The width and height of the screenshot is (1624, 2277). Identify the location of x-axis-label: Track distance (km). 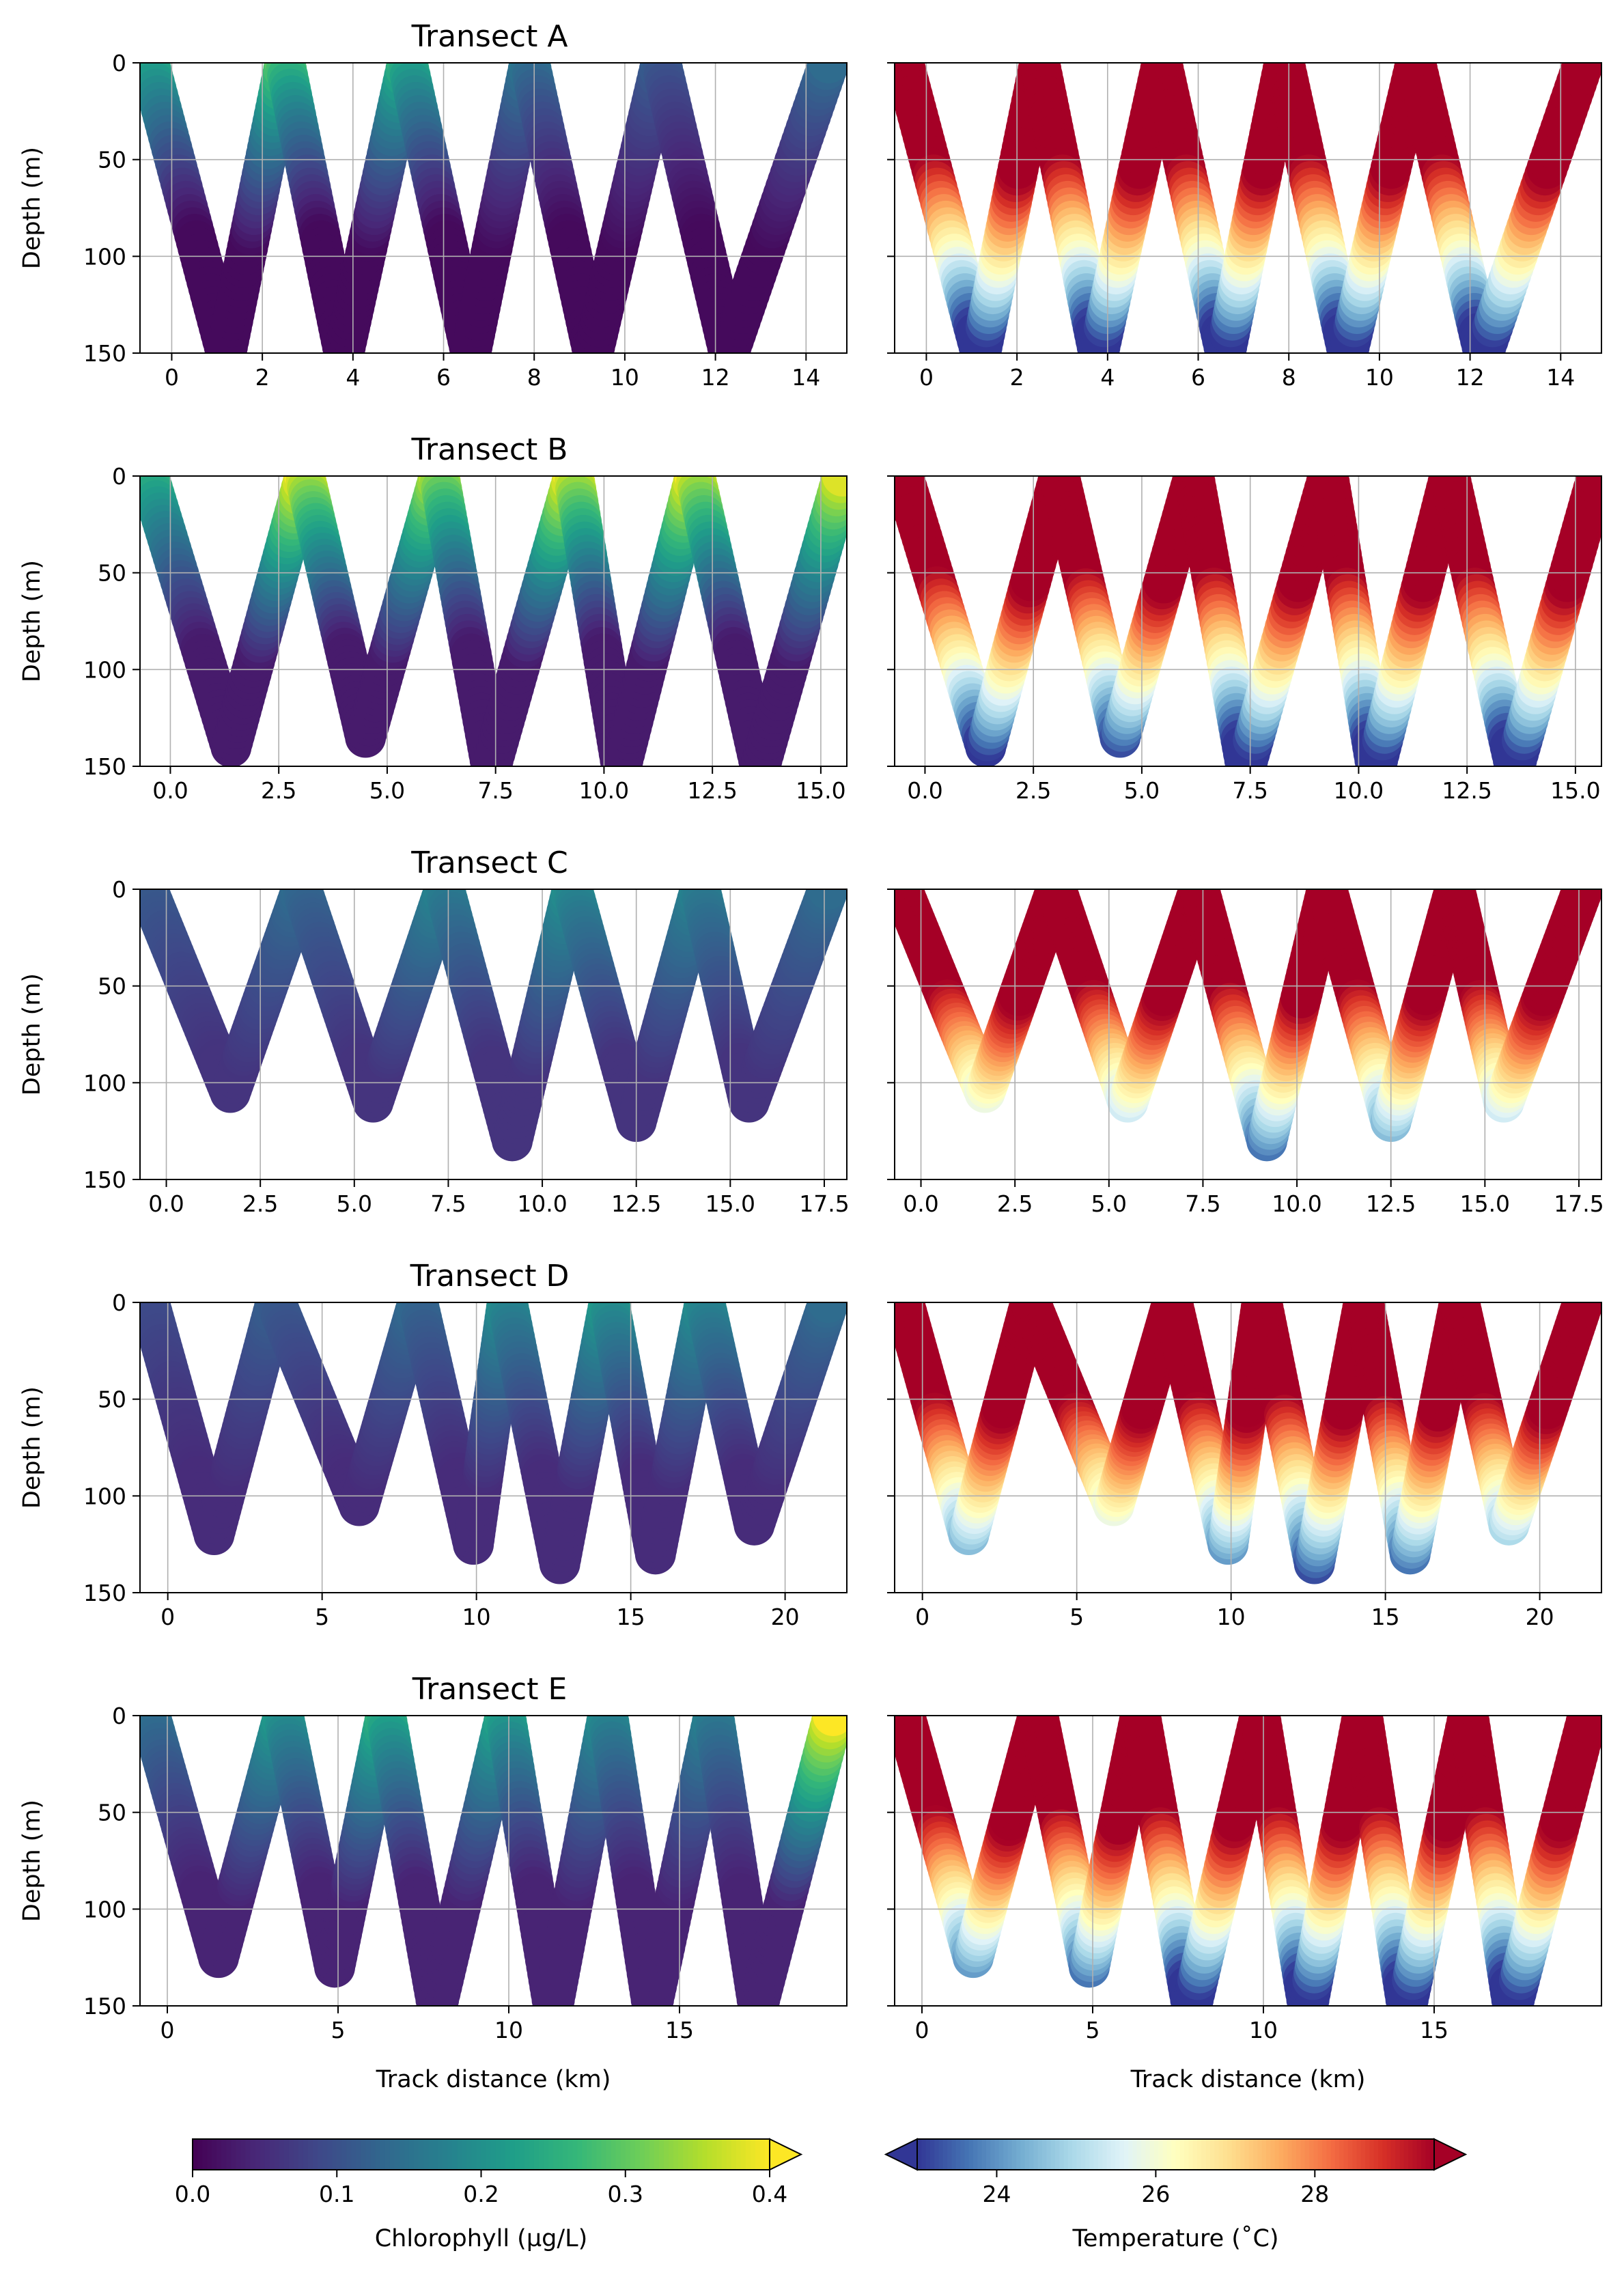
(494, 2080).